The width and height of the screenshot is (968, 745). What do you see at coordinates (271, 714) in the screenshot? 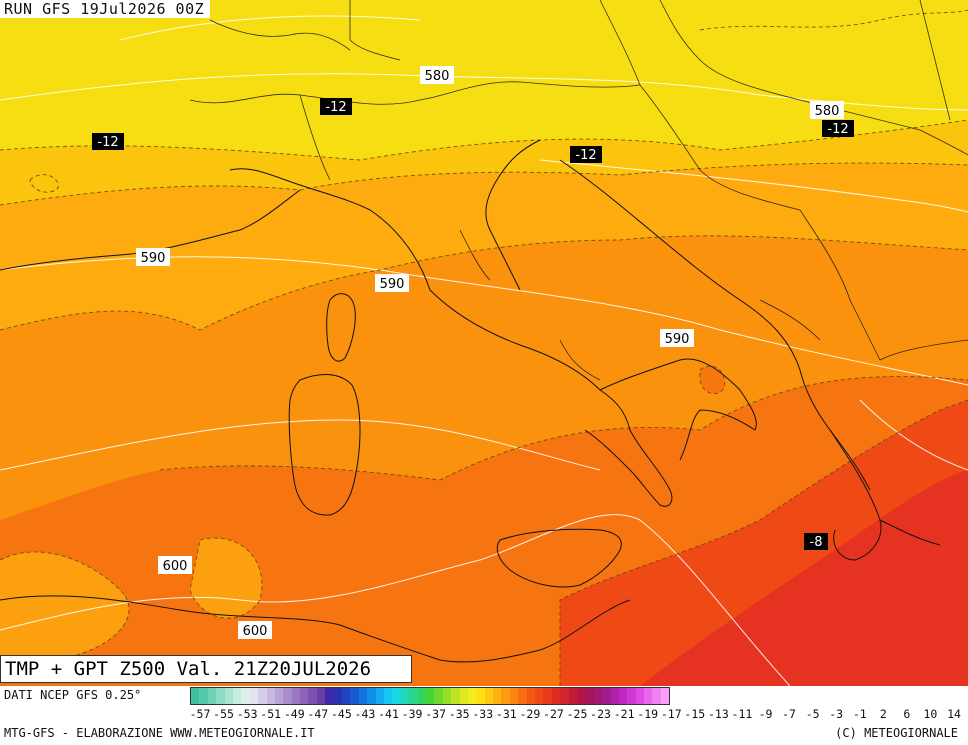
I see `color-scale-tick-label: -51` at bounding box center [271, 714].